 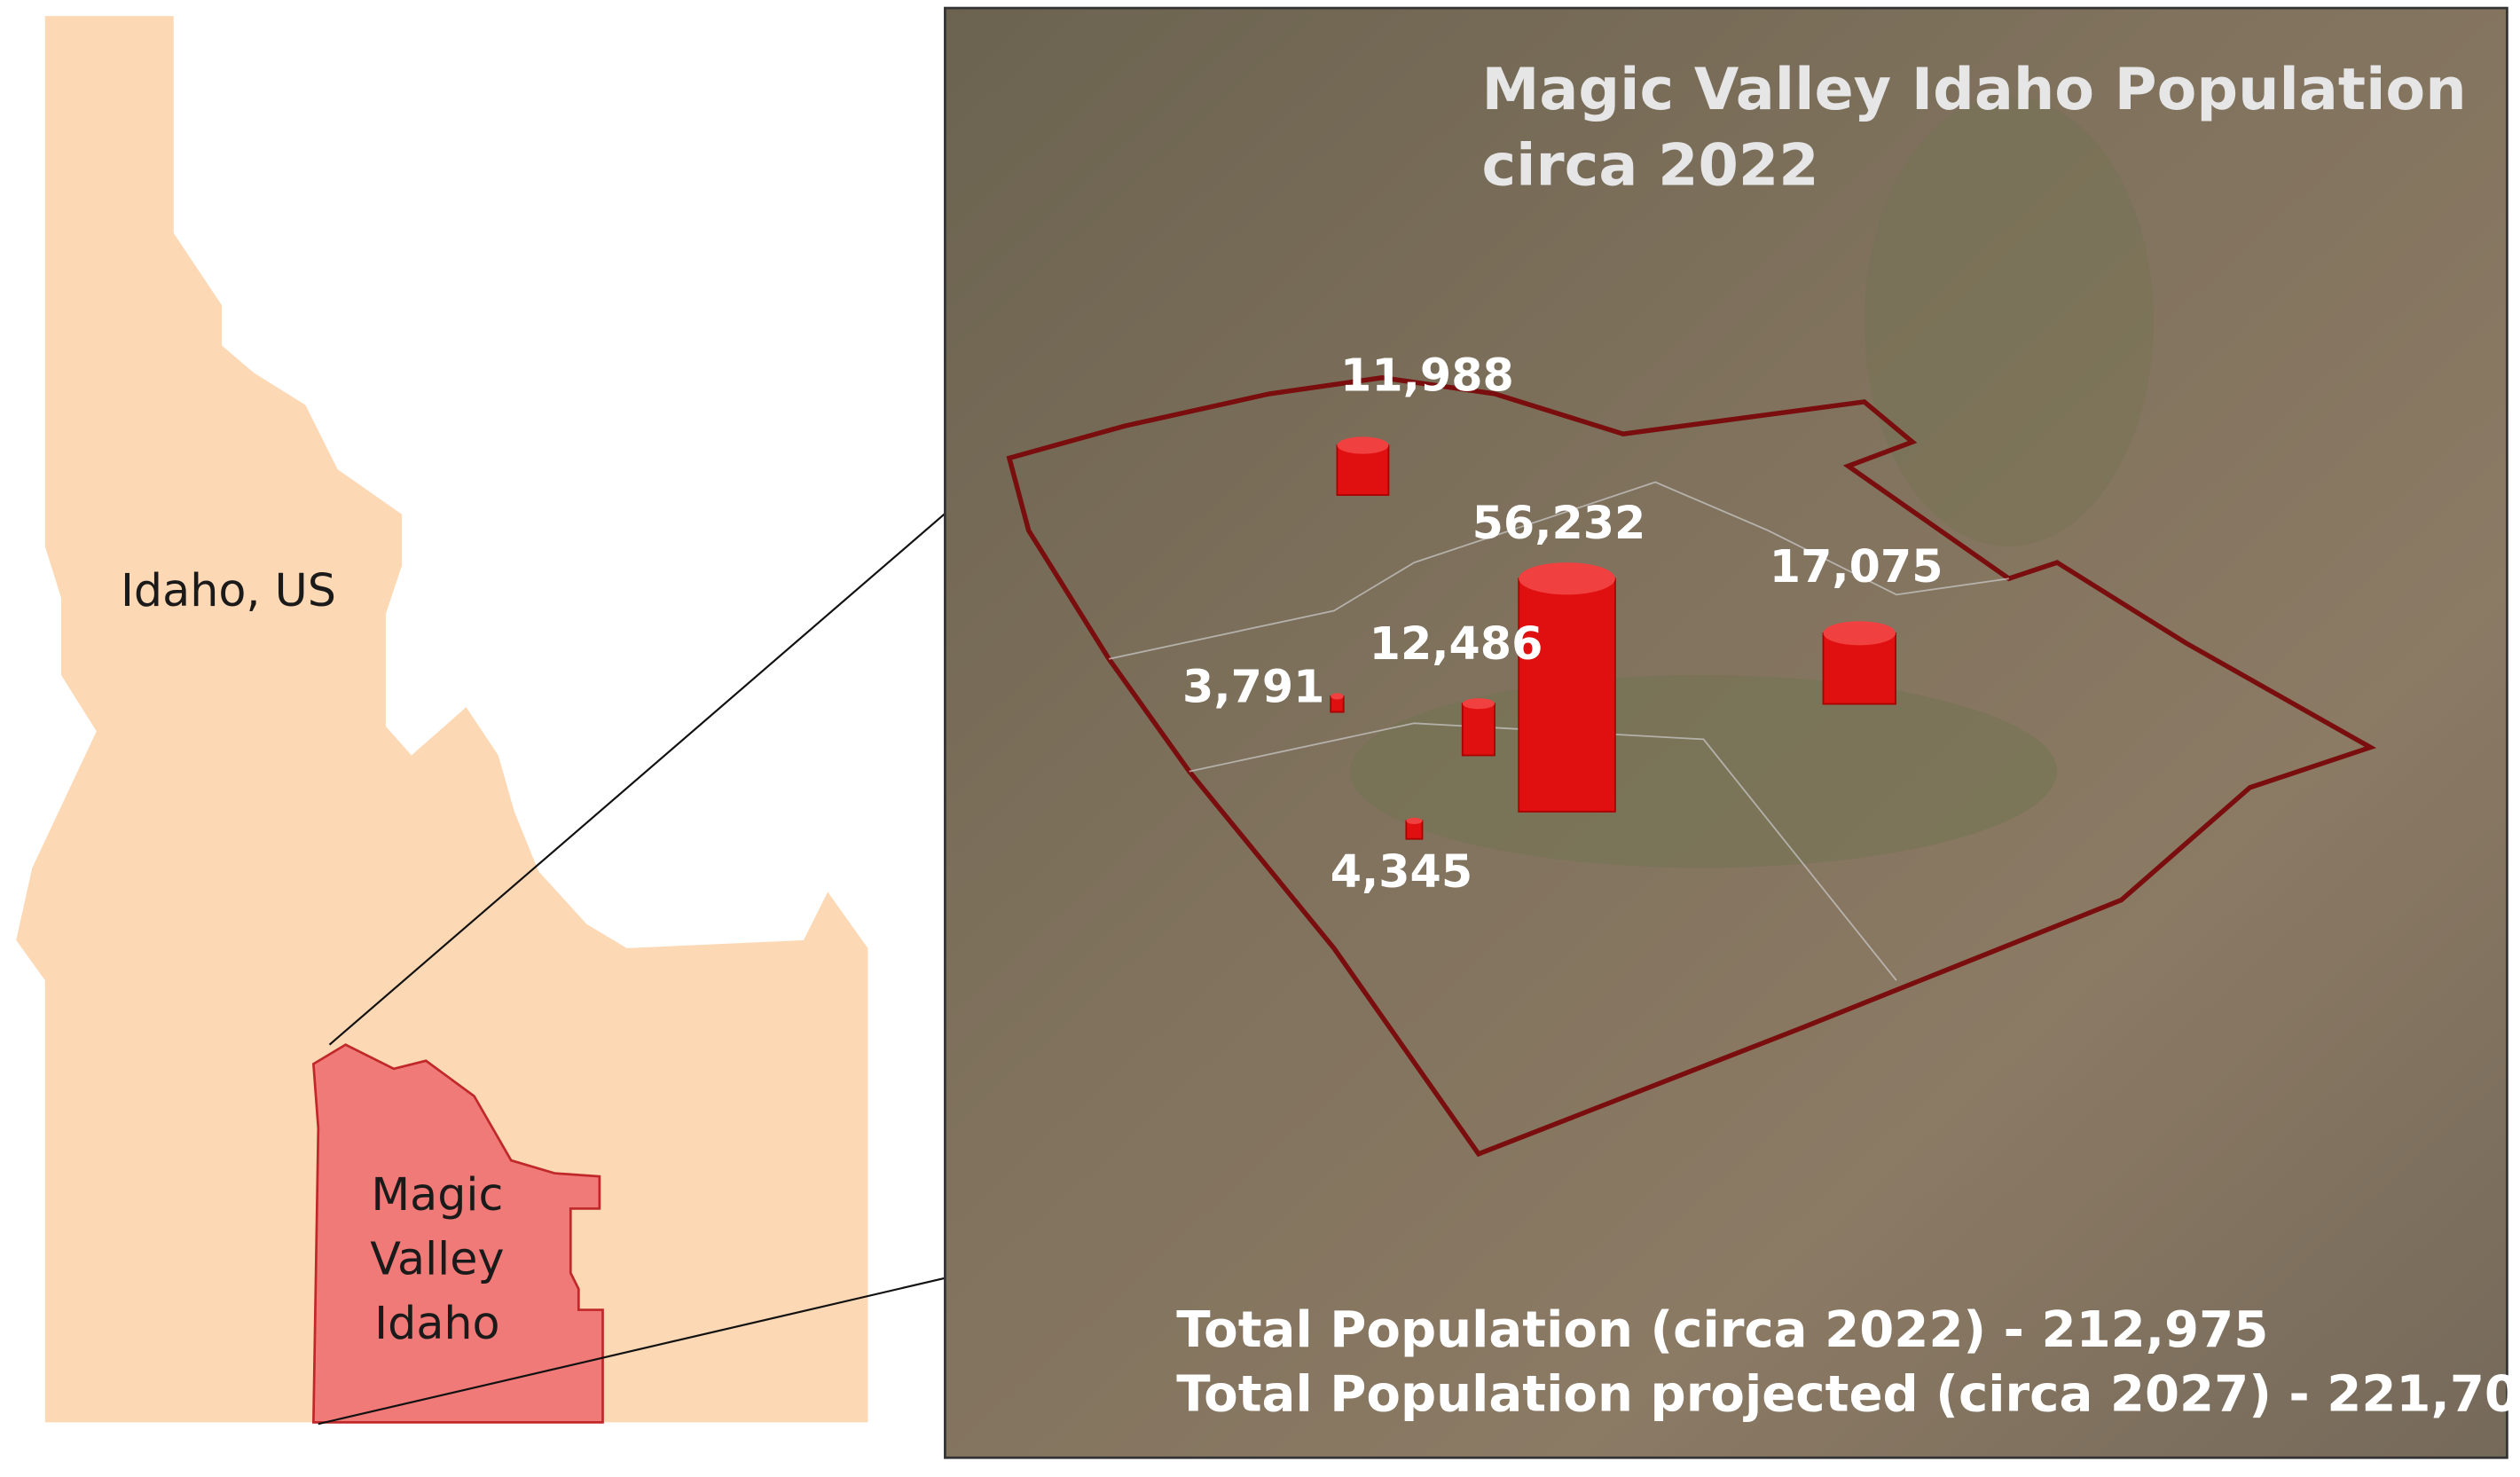 What do you see at coordinates (1427, 375) in the screenshot?
I see `population-label: 11,988` at bounding box center [1427, 375].